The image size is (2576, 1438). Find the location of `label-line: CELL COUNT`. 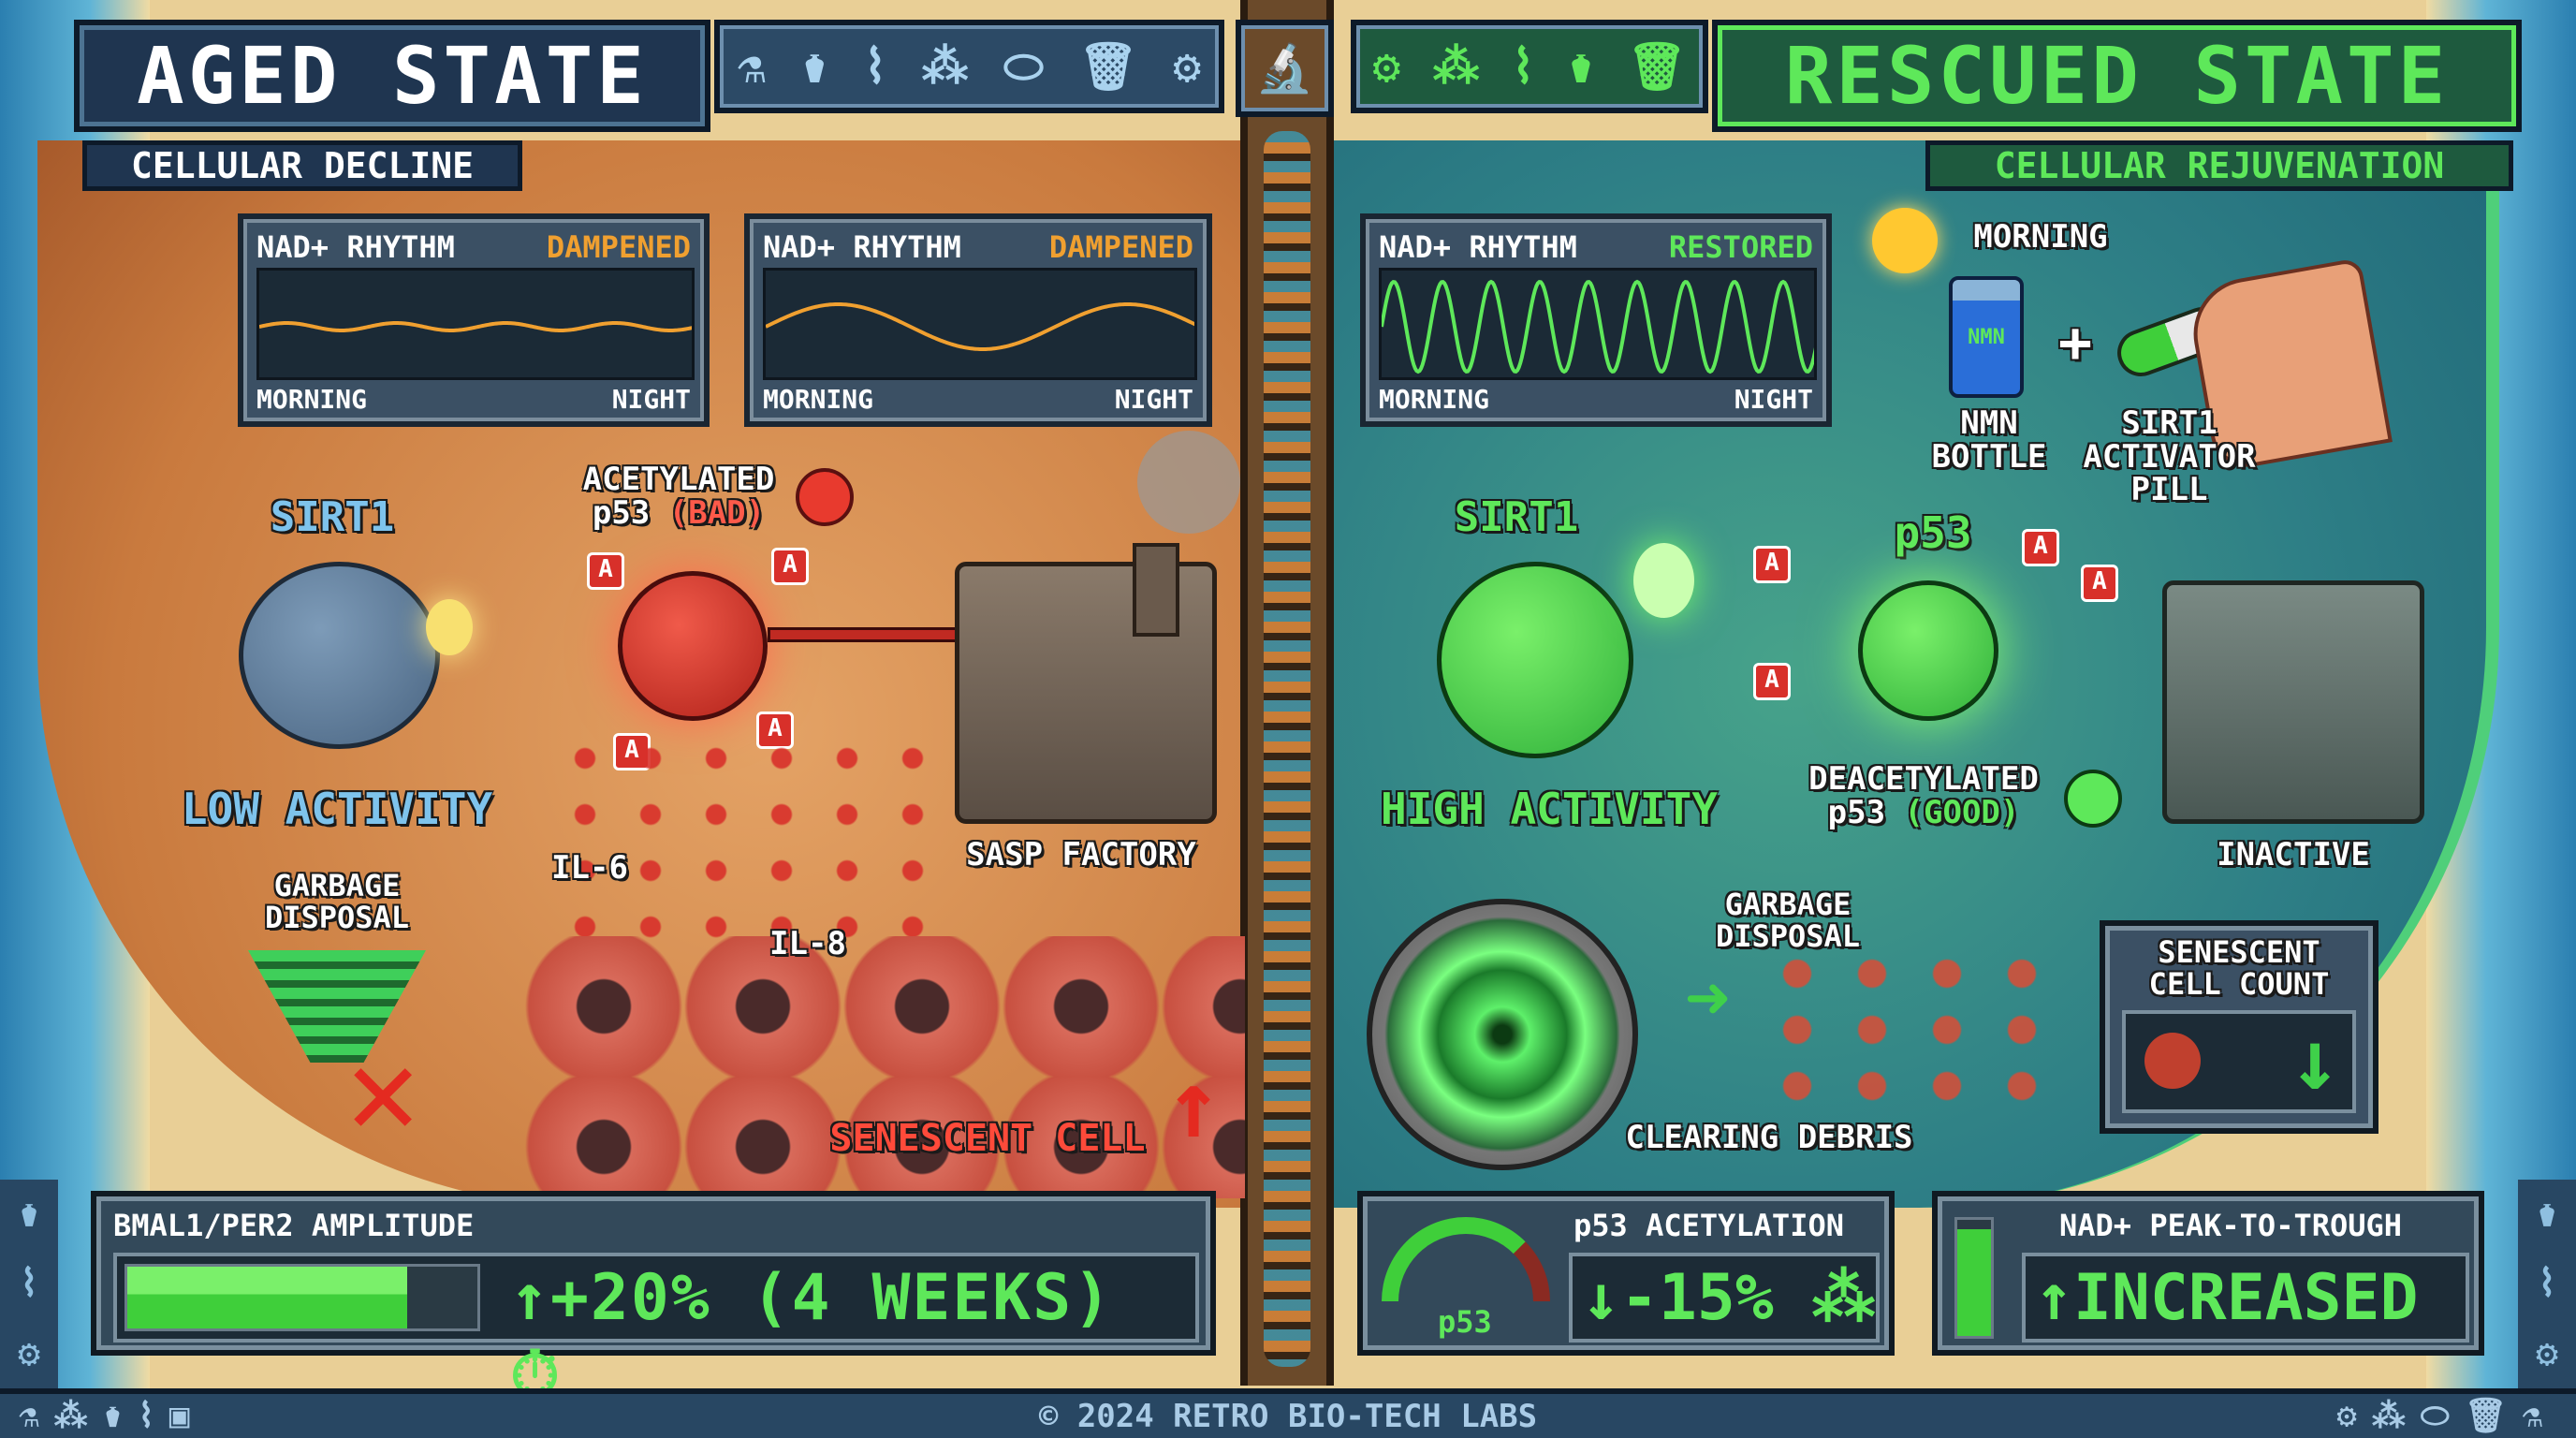

label-line: CELL COUNT is located at coordinates (2239, 983).